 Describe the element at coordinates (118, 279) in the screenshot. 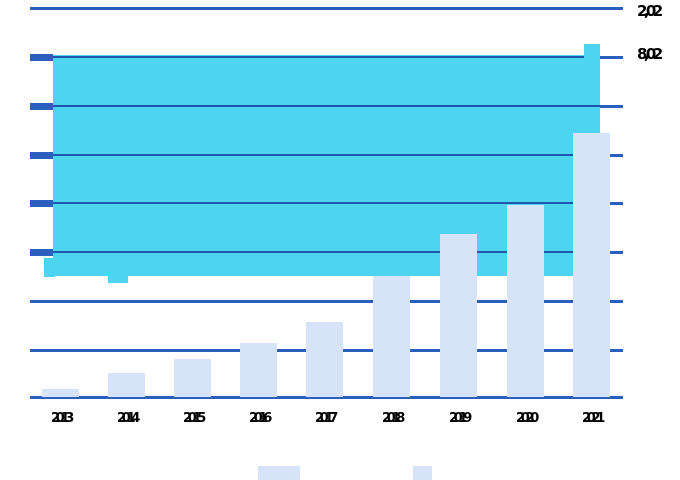

I see `band-area-tab-bottom` at that location.